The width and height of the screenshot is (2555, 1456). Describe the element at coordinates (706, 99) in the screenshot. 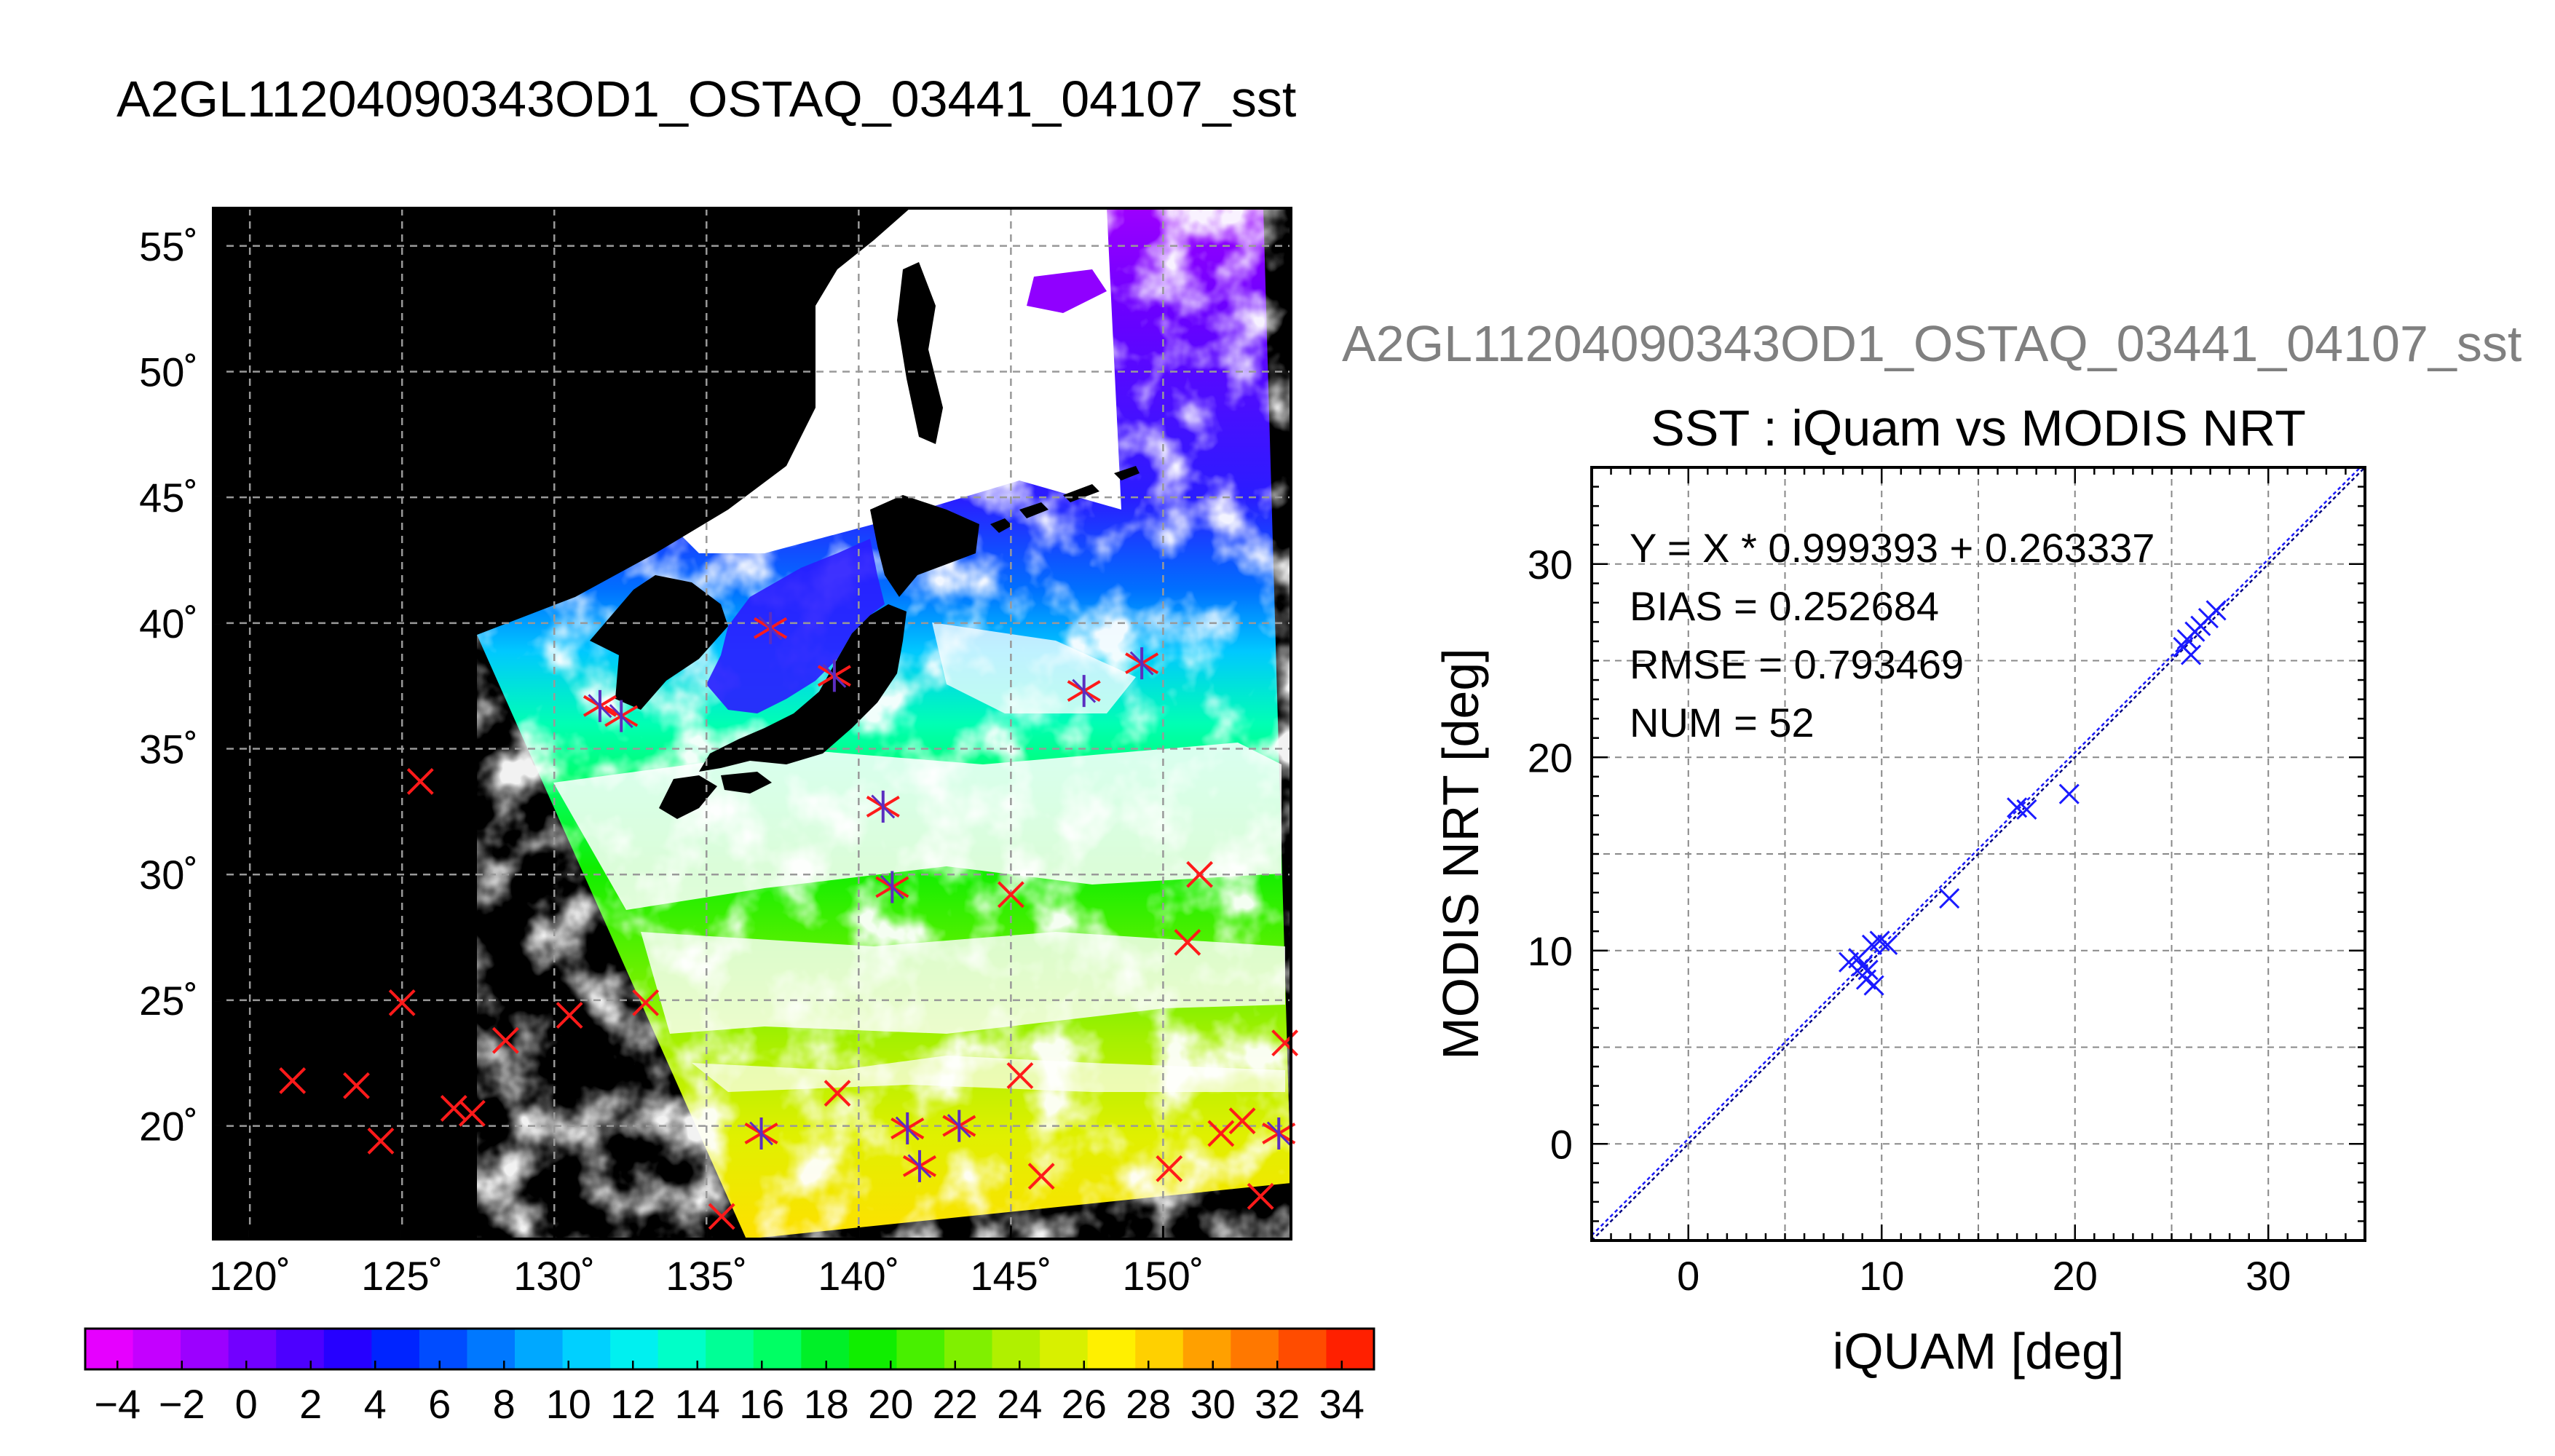

I see `page-title: A2GL11204090343OD1_OSTAQ_03441_04107_sst` at that location.